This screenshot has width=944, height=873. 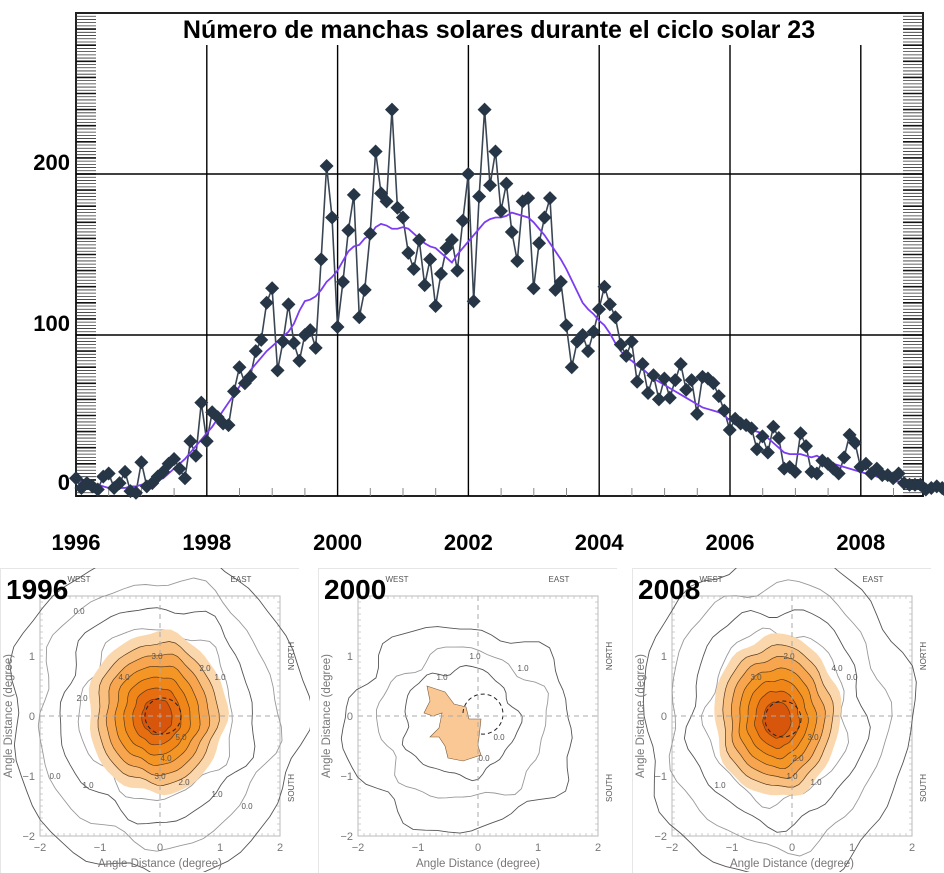 What do you see at coordinates (669, 589) in the screenshot?
I see `panel-year-label: 2008` at bounding box center [669, 589].